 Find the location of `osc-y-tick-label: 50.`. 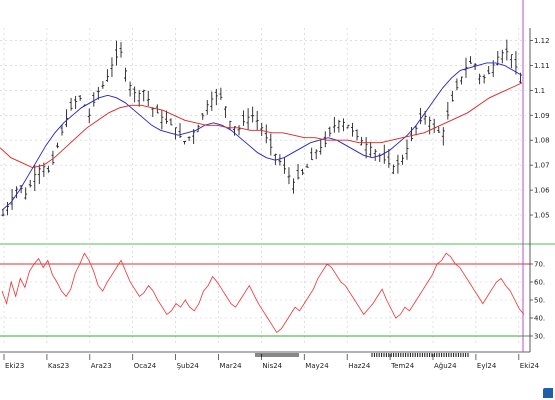

osc-y-tick-label: 50. is located at coordinates (539, 301).